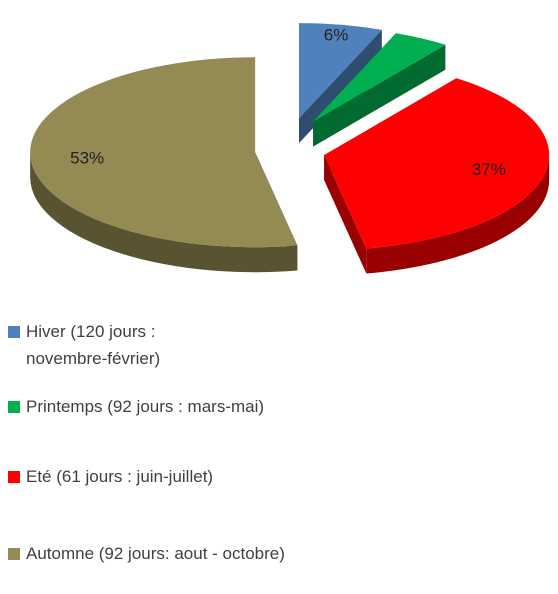 Image resolution: width=558 pixels, height=594 pixels. I want to click on legend-item: Printemps (92 jours : mars-mai), so click(153, 406).